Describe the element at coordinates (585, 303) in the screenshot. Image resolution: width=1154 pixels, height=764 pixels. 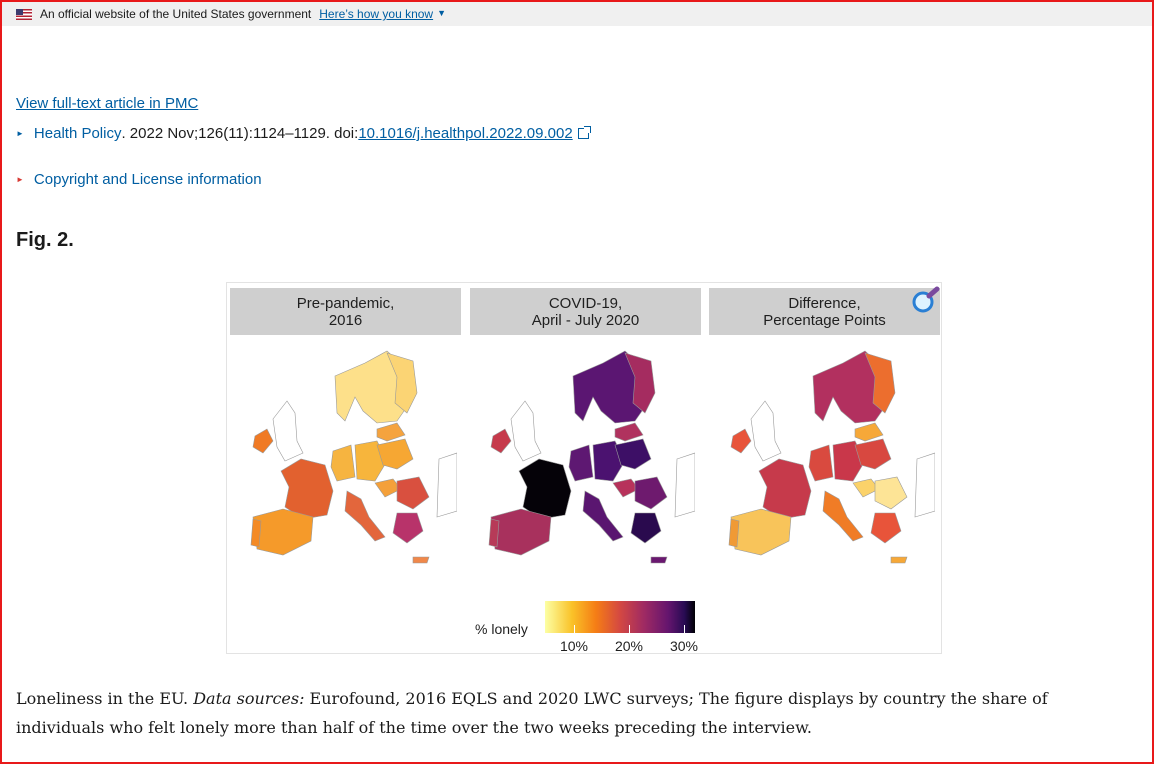
I see `panel-title-line1: COVID-19,` at that location.